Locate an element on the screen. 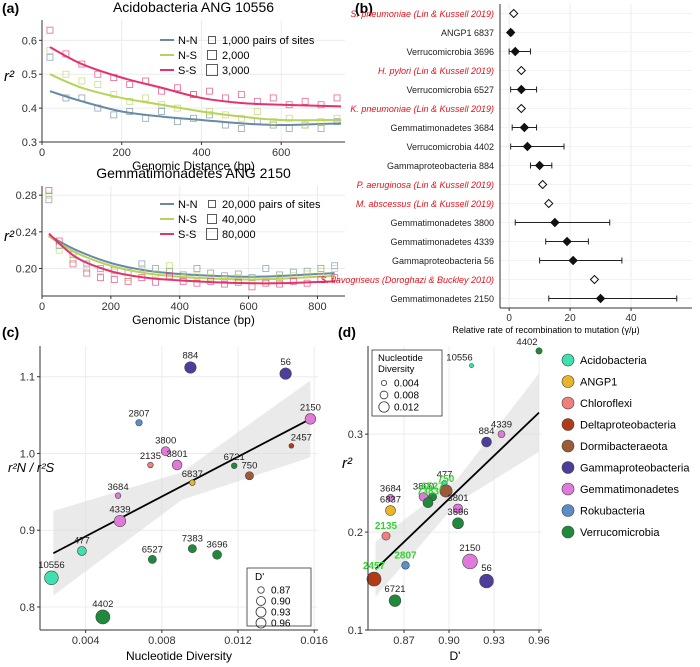 This screenshot has width=700, height=667. x-tick-label: 20 is located at coordinates (571, 318).